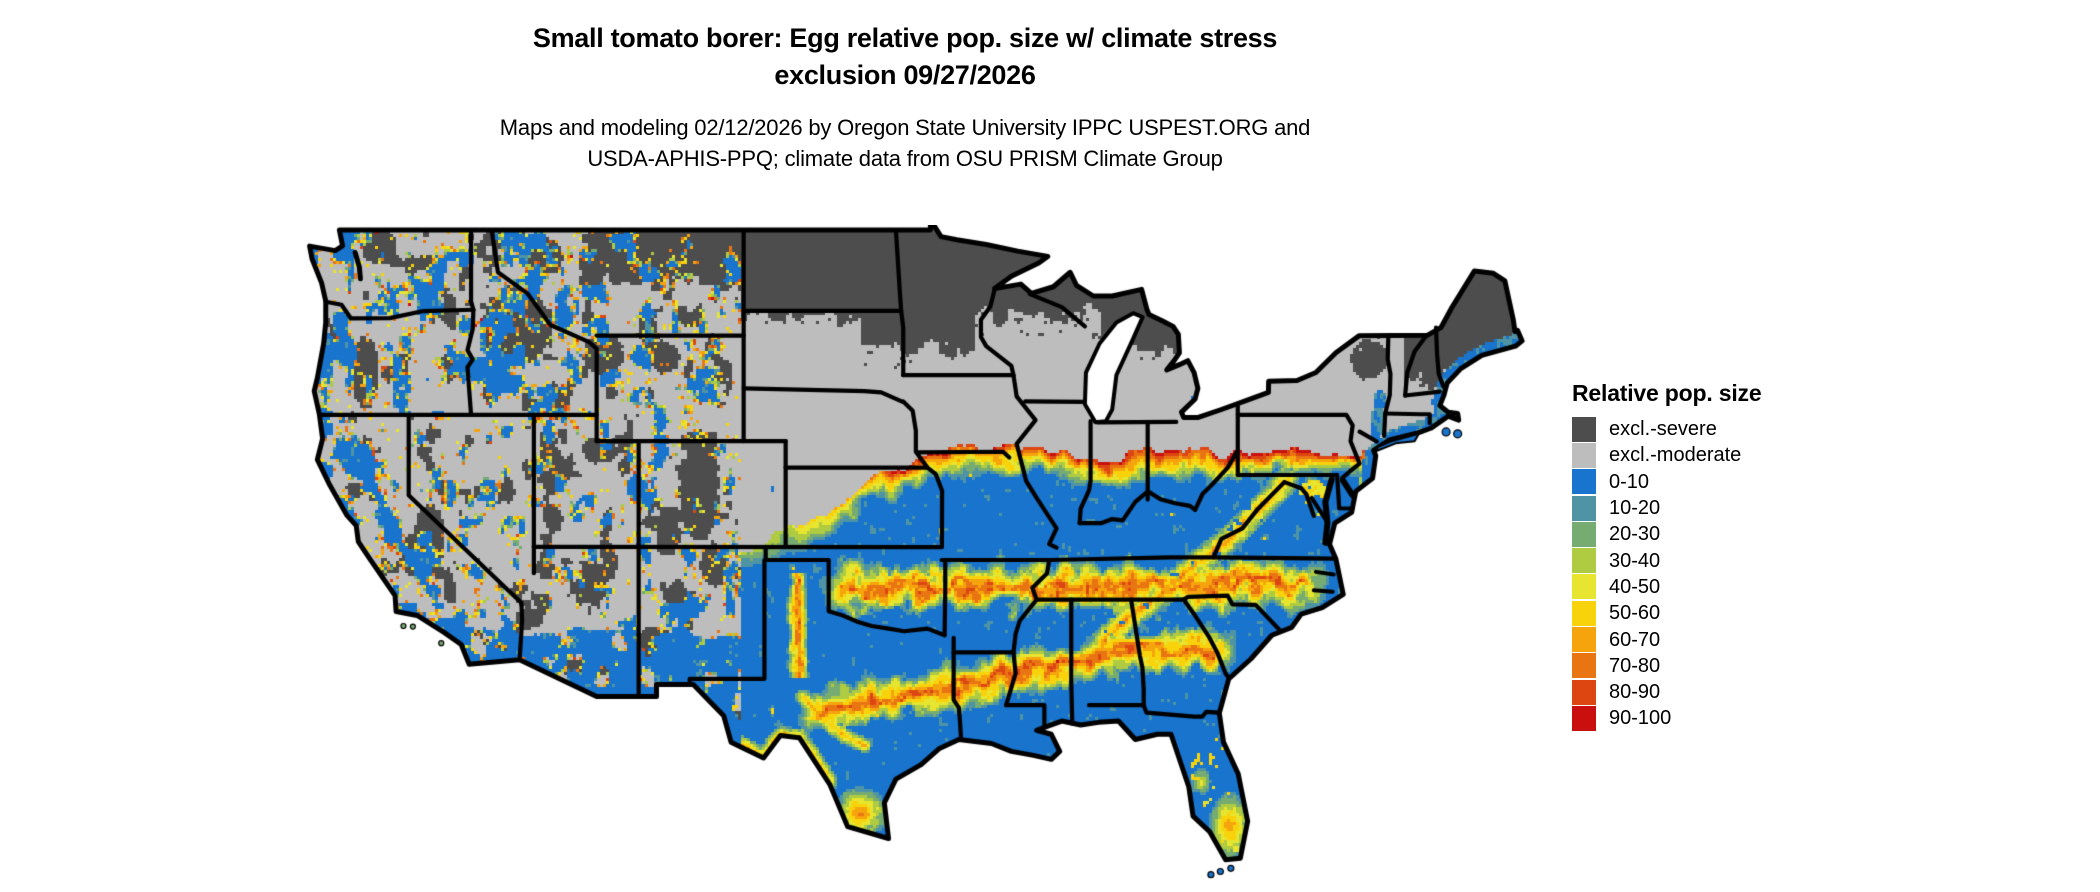 The height and width of the screenshot is (892, 2100). What do you see at coordinates (1692, 534) in the screenshot?
I see `legend-item: 20-30` at bounding box center [1692, 534].